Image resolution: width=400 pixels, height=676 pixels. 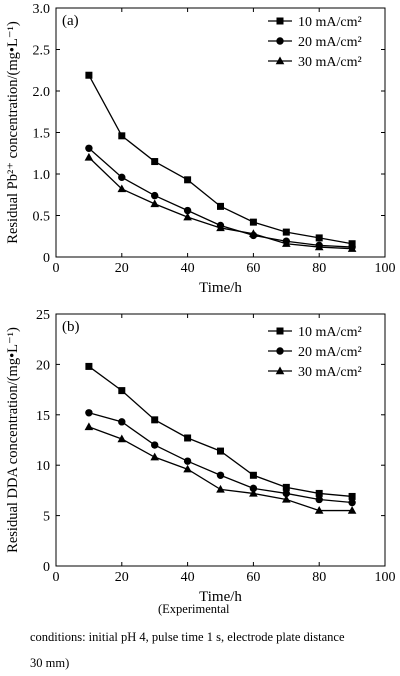 What do you see at coordinates (43, 365) in the screenshot?
I see `y-tick-label: 20` at bounding box center [43, 365].